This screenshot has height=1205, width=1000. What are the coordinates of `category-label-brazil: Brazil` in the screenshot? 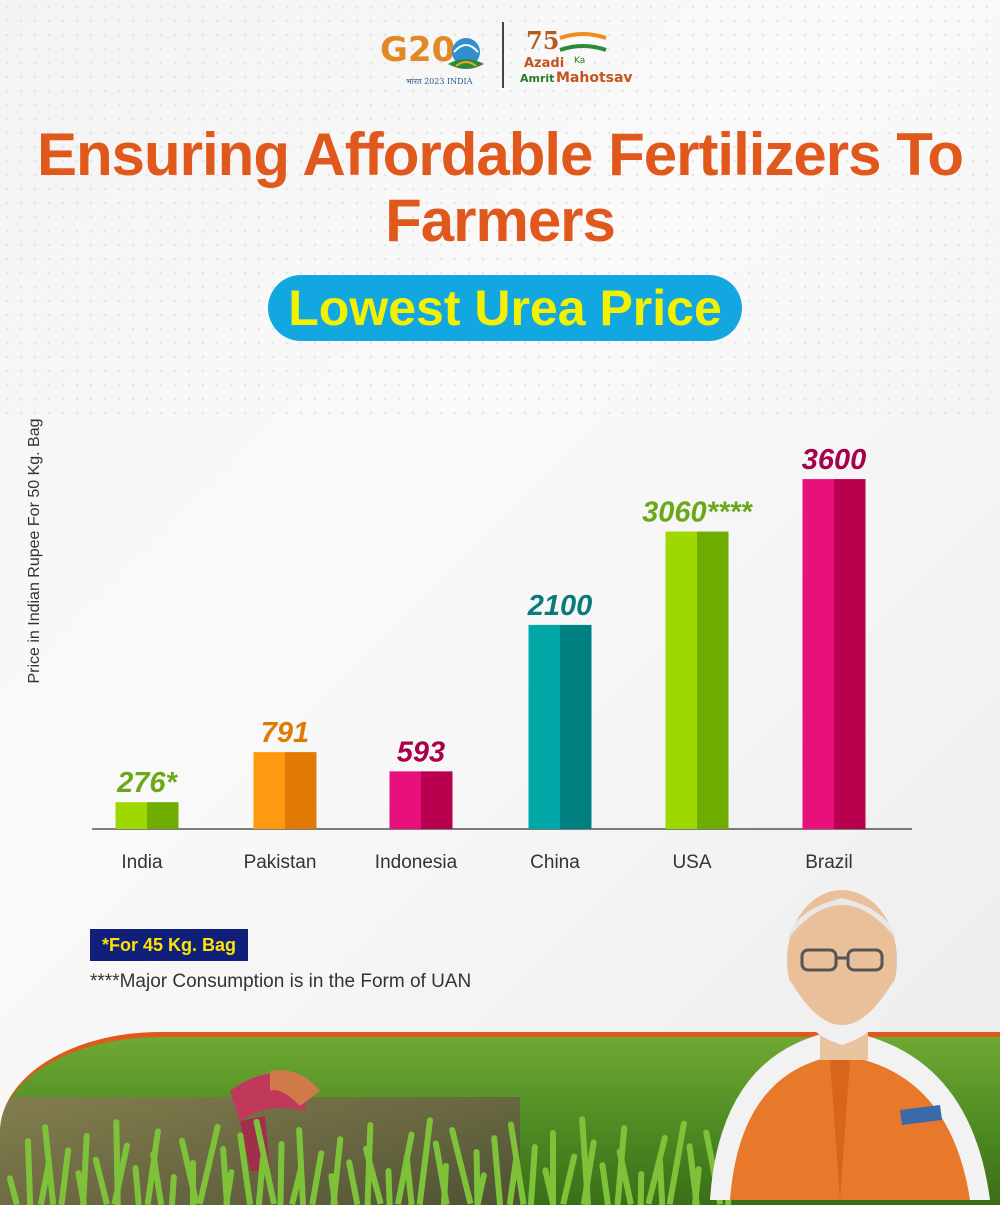 It's located at (829, 862).